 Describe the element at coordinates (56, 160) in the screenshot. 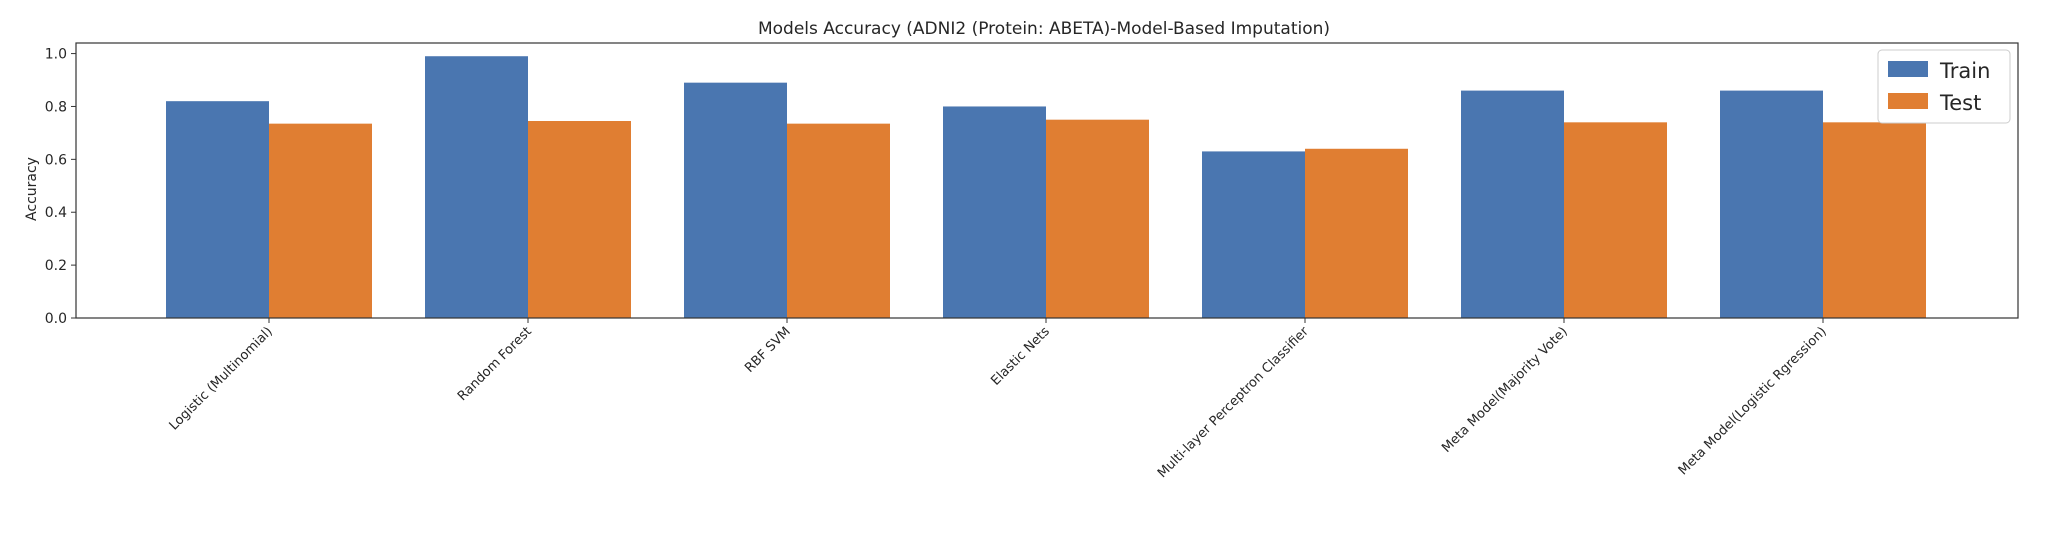

I see `y-tick-label-3: 0.6` at that location.